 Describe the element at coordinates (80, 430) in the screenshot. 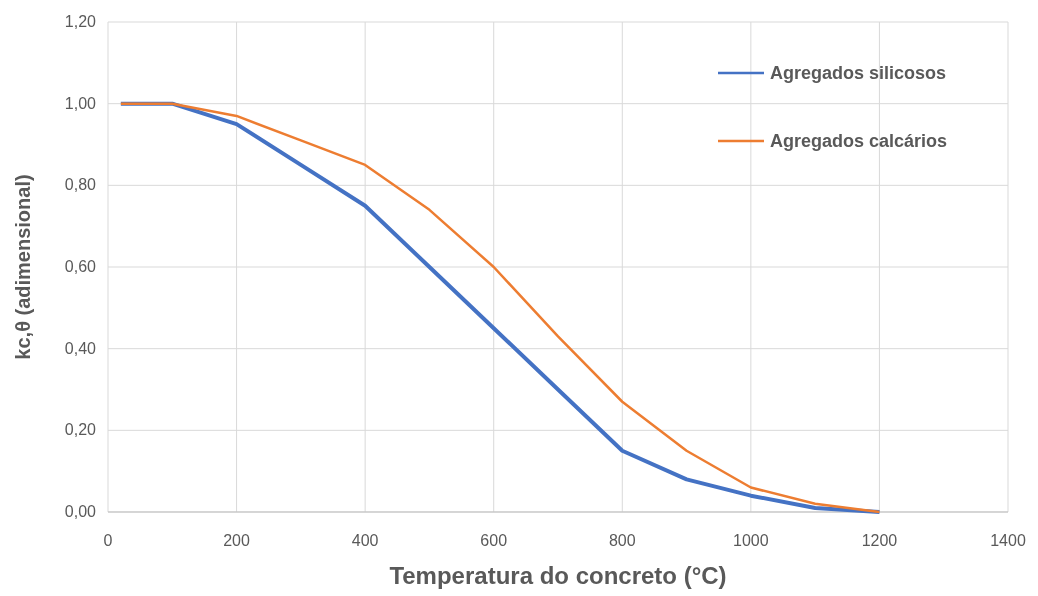

I see `y-tick-label: 0,20` at that location.